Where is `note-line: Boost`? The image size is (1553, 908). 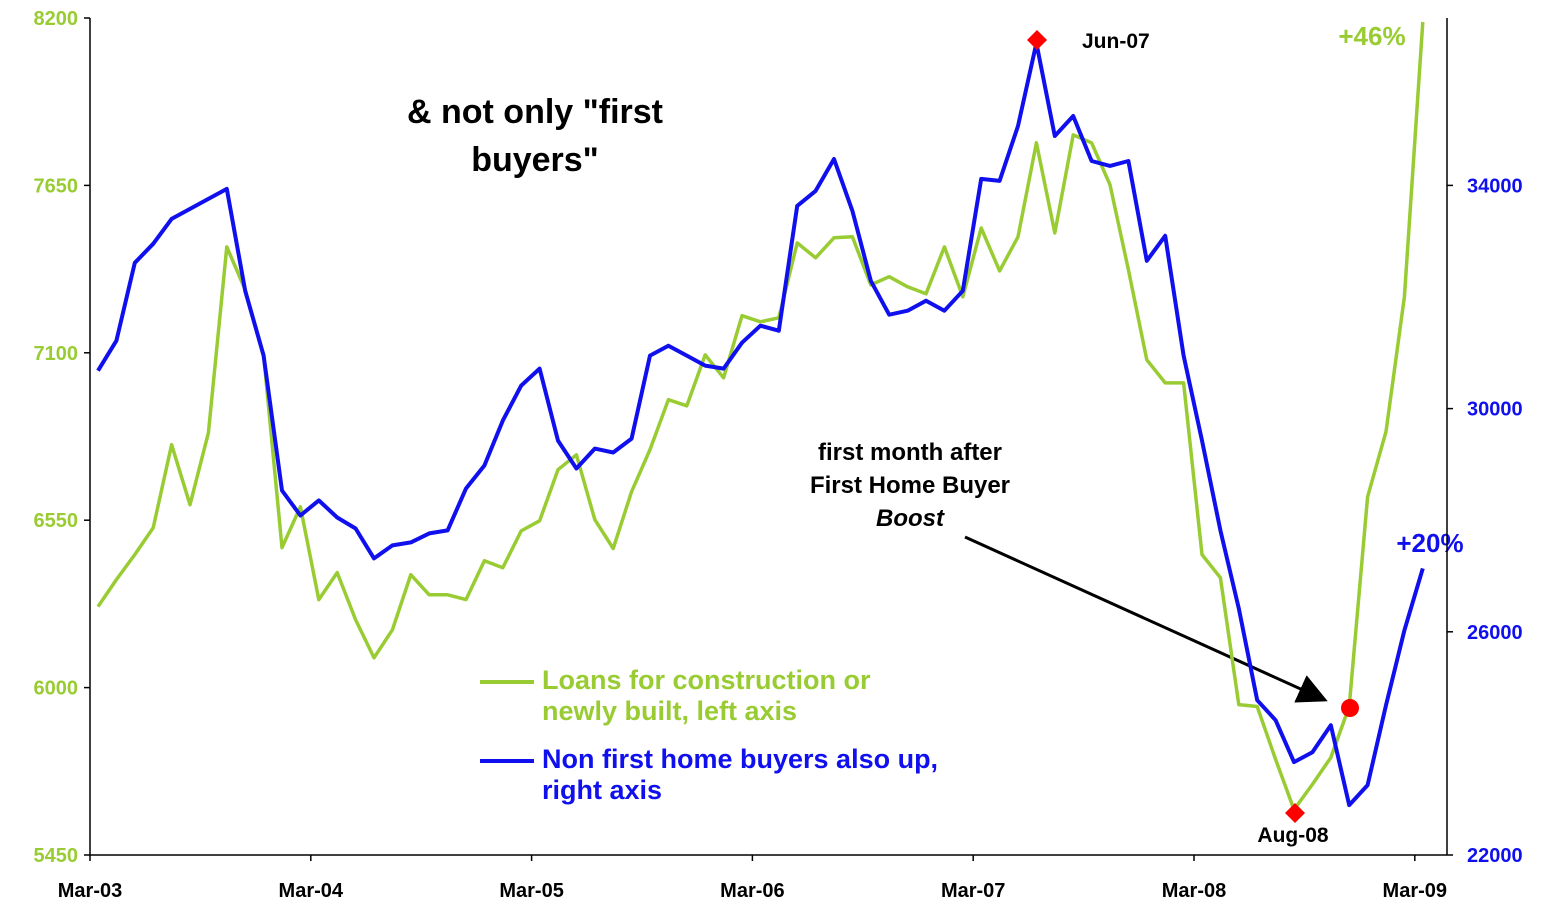 note-line: Boost is located at coordinates (910, 518).